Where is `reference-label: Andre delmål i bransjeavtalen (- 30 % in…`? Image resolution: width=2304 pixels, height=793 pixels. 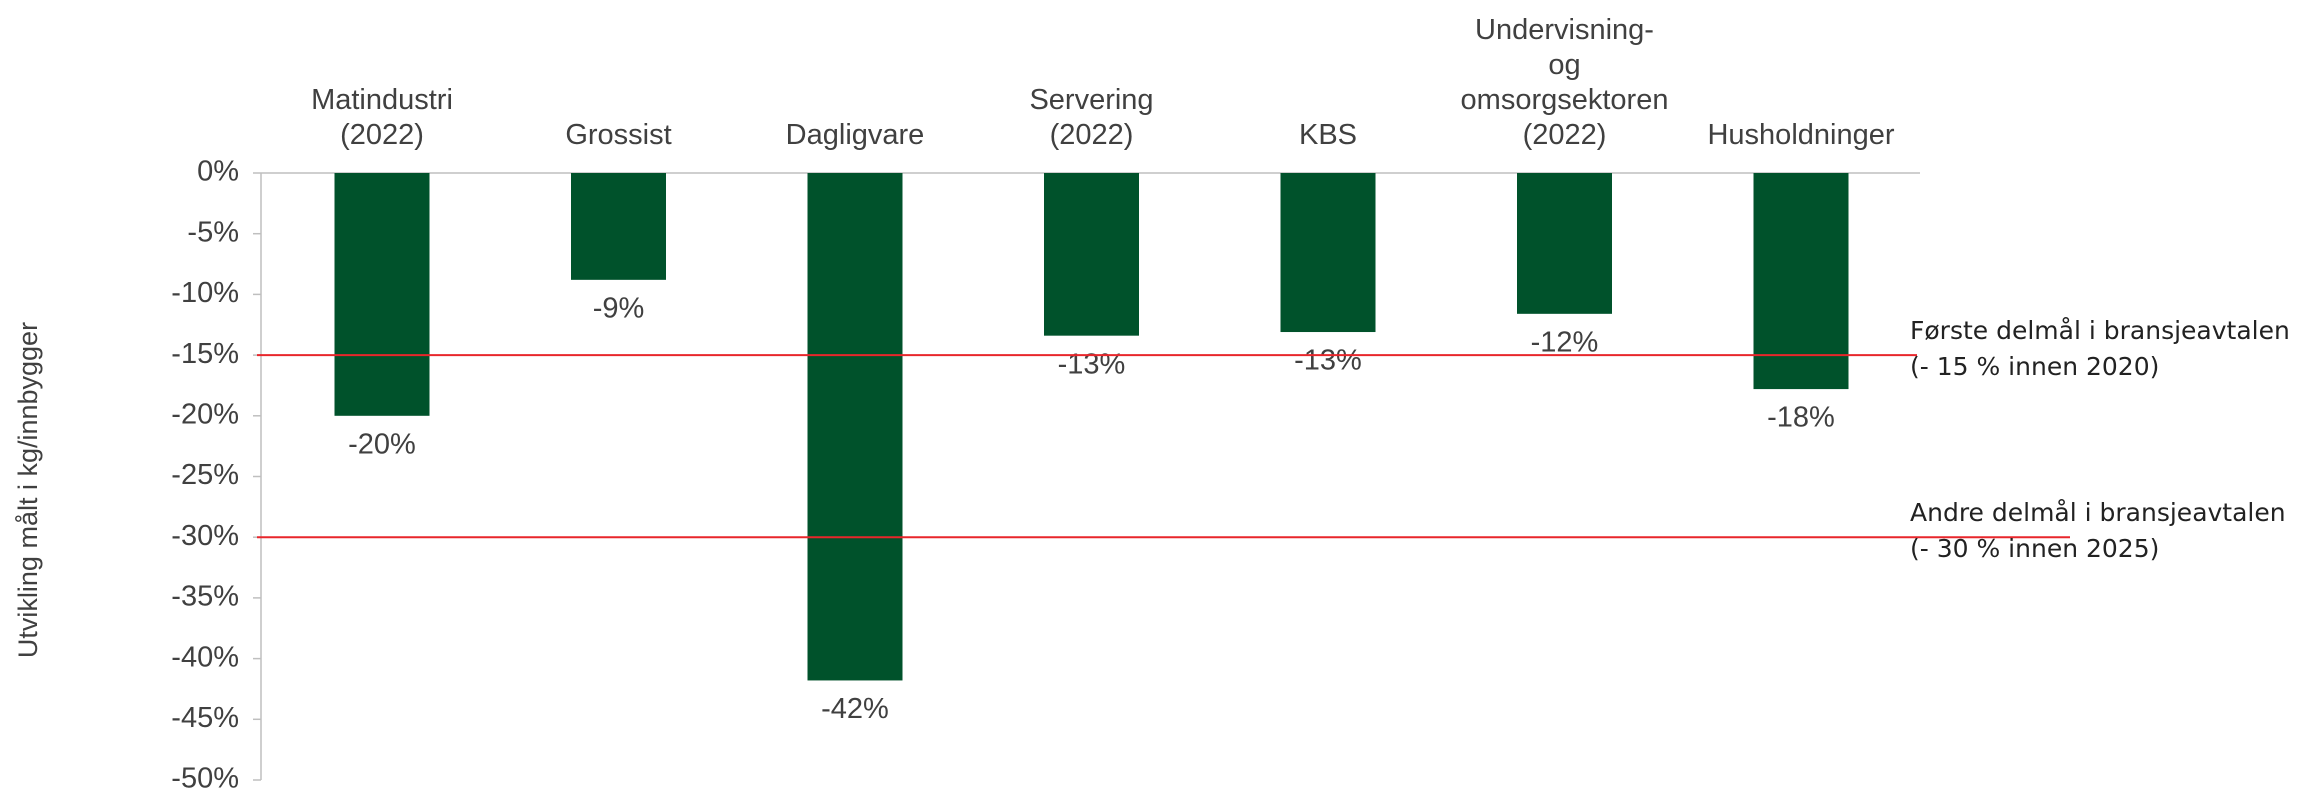 reference-label: Andre delmål i bransjeavtalen (- 30 % in… is located at coordinates (2098, 531).